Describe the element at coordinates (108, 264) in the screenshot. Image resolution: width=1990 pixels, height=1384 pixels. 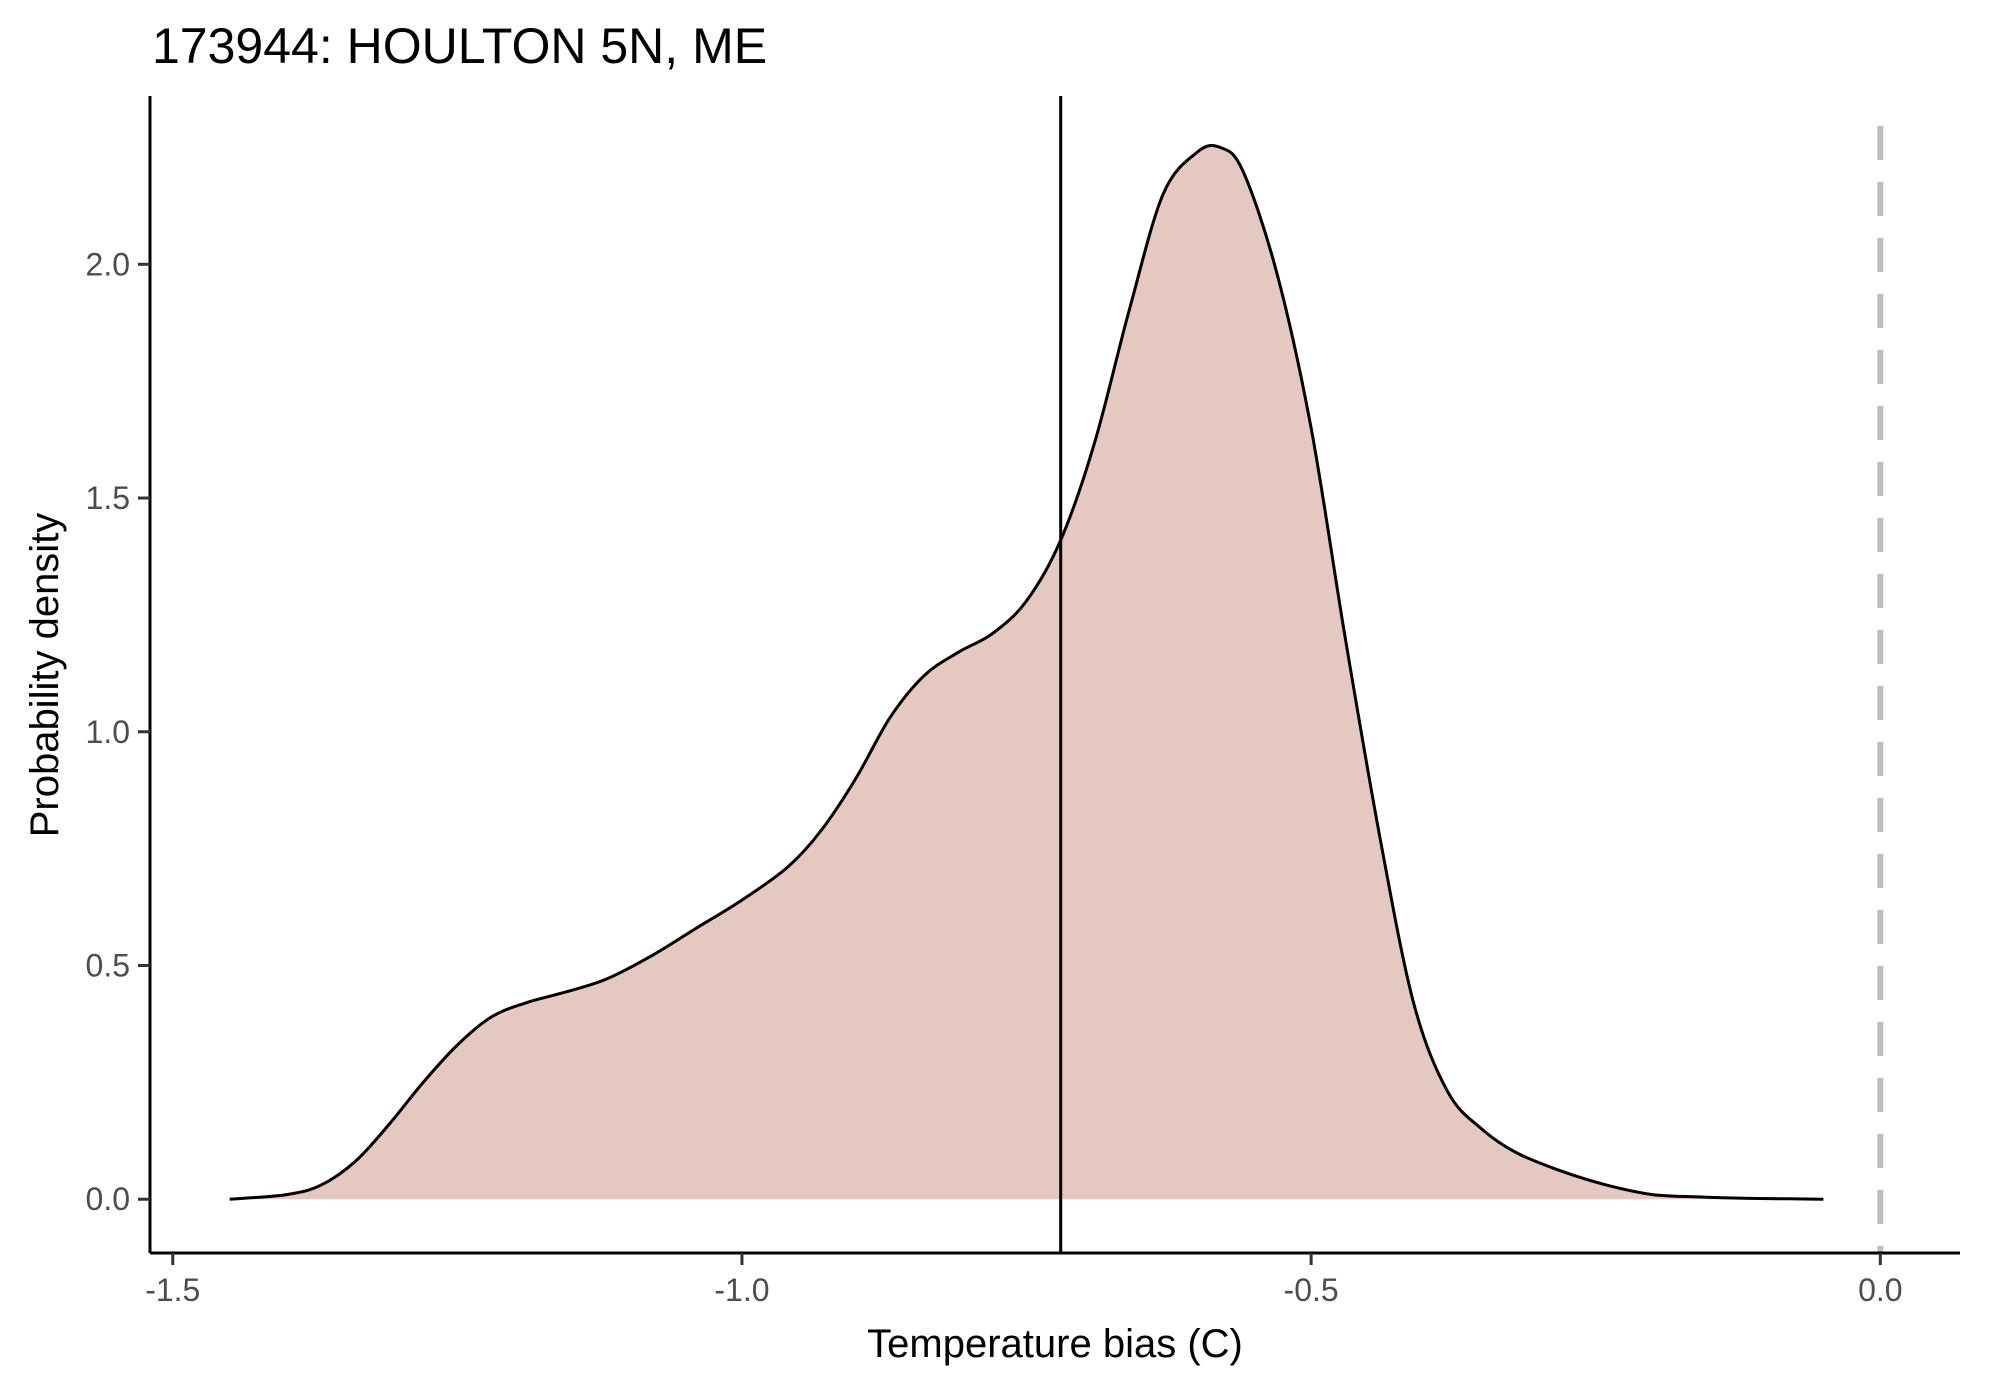
I see `y-tick-label: 2.0` at that location.